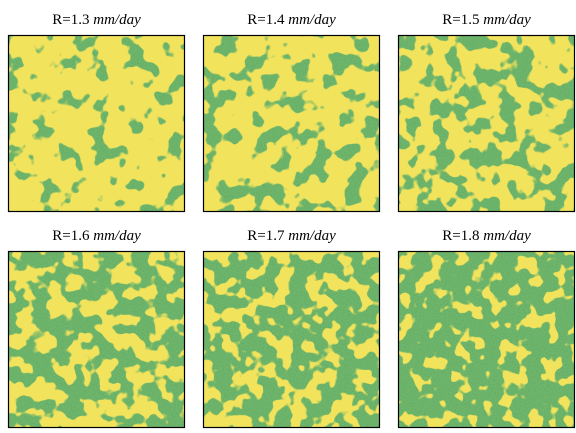  Describe the element at coordinates (266, 236) in the screenshot. I see `panel-label: R=1.7` at that location.